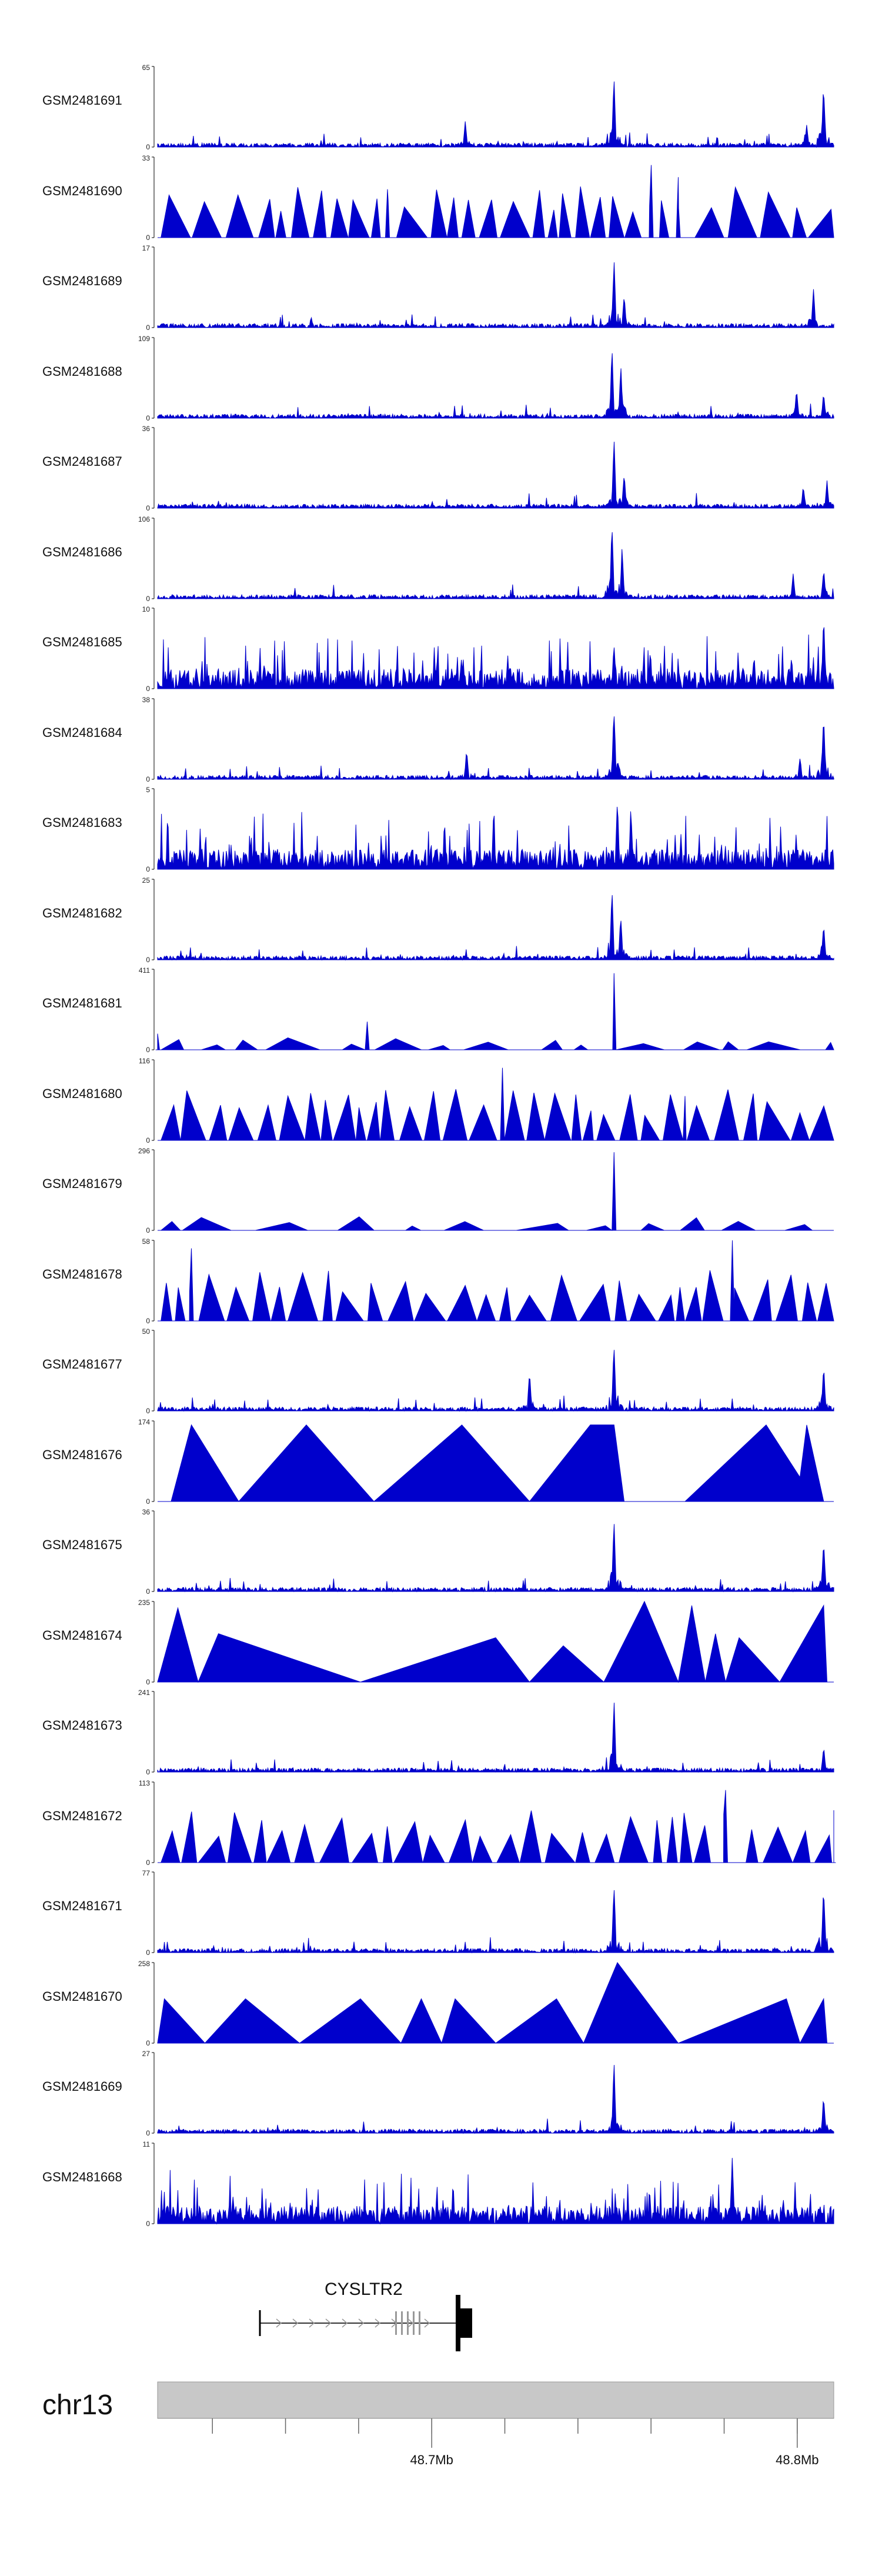  I want to click on track-GSM2481683: GSM2481683 5 0, so click(441, 832).